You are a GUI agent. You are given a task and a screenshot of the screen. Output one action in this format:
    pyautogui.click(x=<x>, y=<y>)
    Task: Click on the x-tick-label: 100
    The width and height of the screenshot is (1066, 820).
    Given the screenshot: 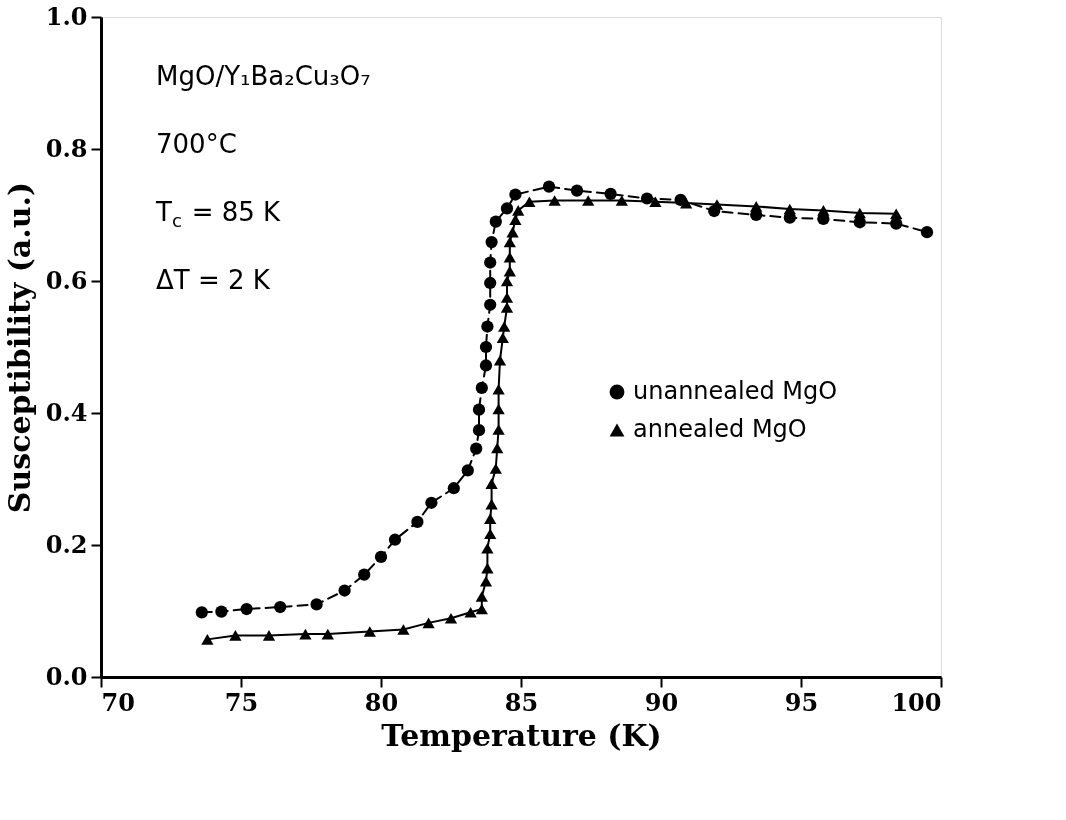 What is the action you would take?
    pyautogui.click(x=916, y=702)
    